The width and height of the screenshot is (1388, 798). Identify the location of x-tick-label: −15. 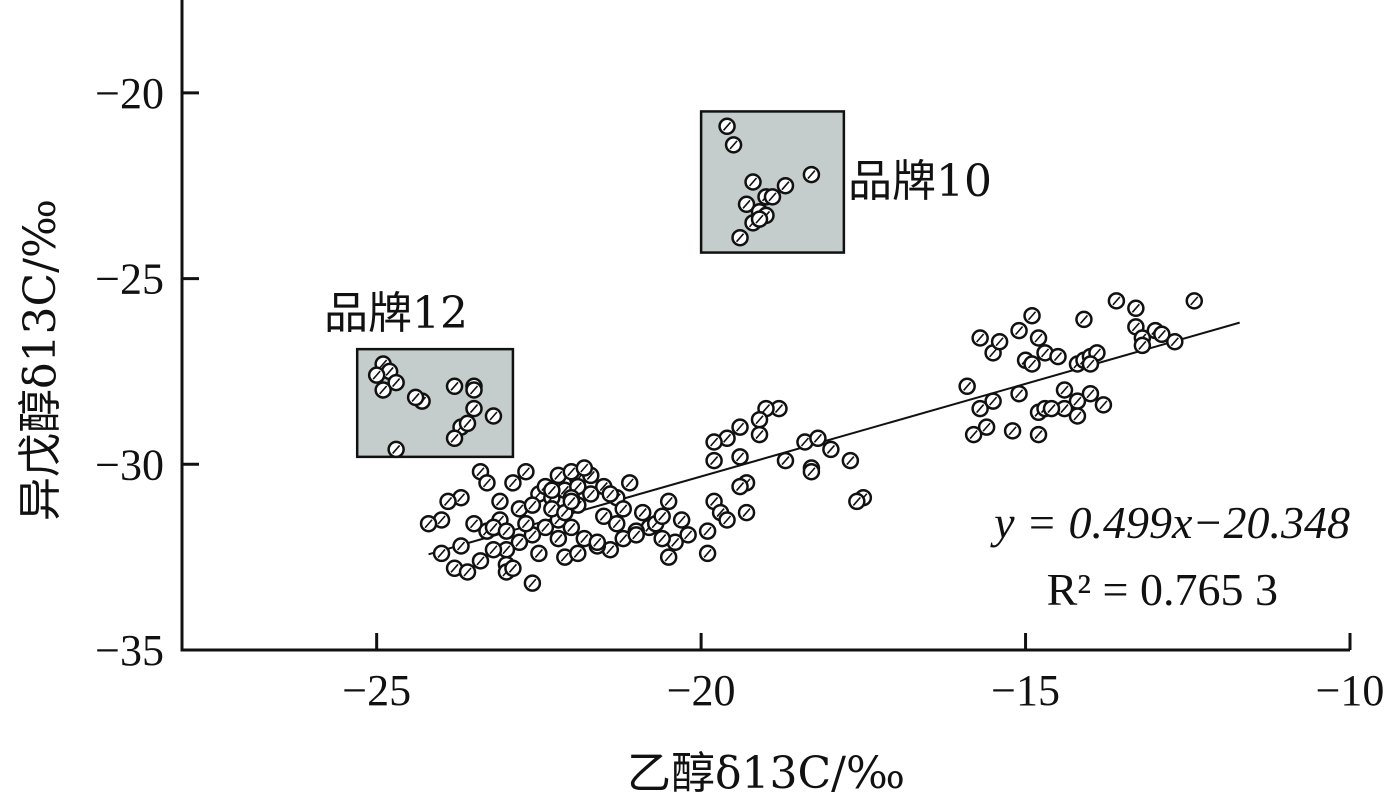
(1025, 690).